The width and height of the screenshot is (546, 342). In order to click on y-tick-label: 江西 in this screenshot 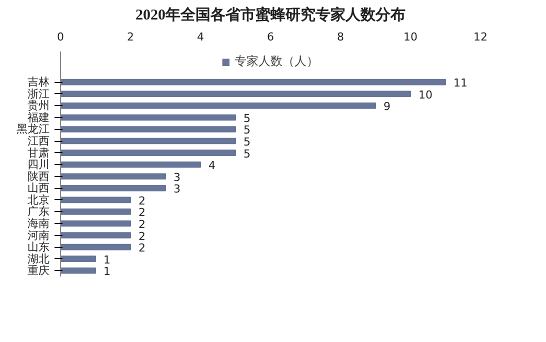, I will do `click(39, 141)`.